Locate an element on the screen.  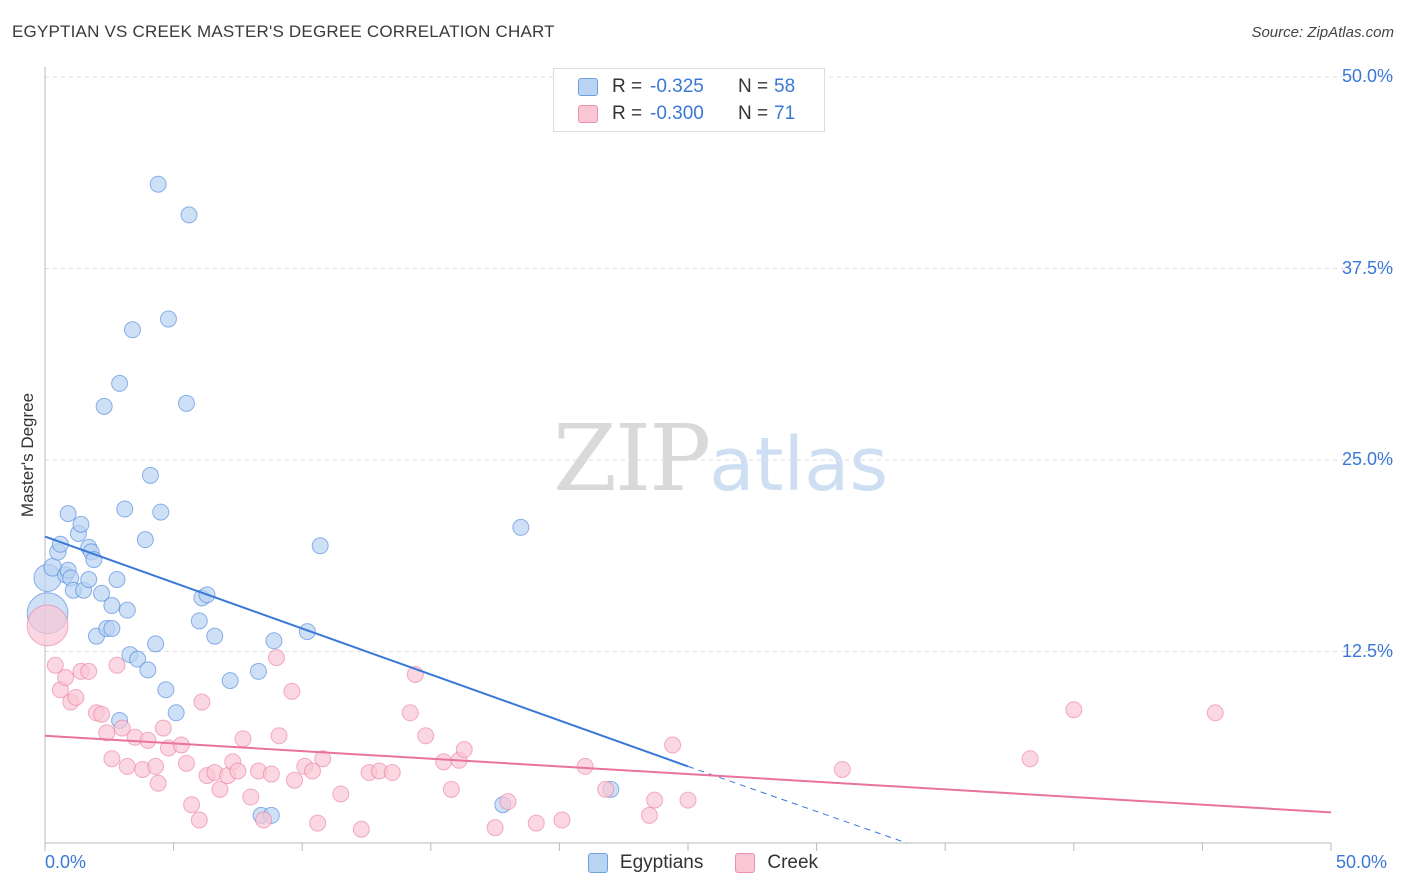
legend-r-value-creek: -0.300 is located at coordinates (677, 113).